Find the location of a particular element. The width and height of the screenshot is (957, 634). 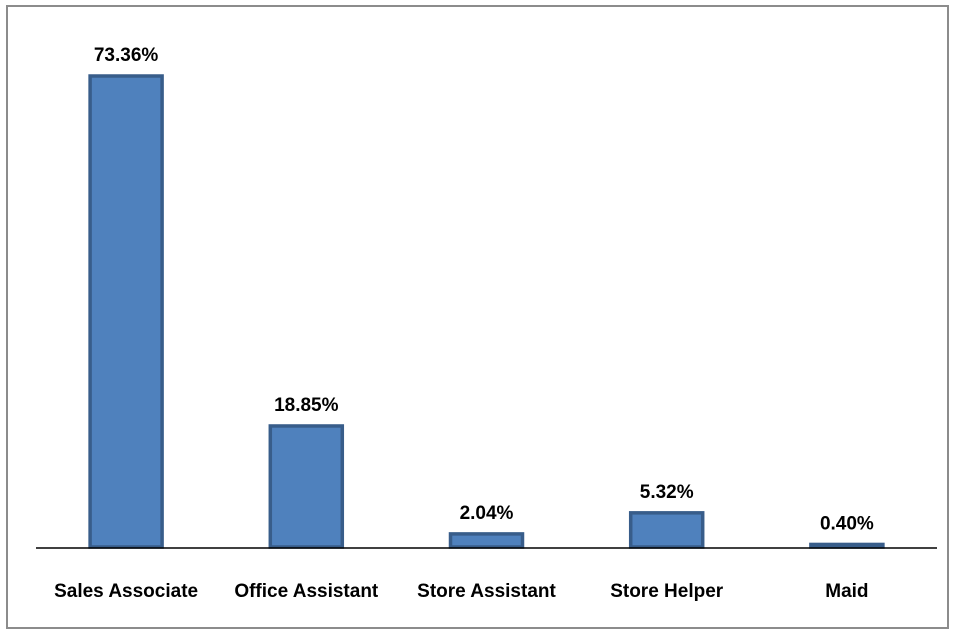

value-label-2: 2.04% is located at coordinates (487, 513).